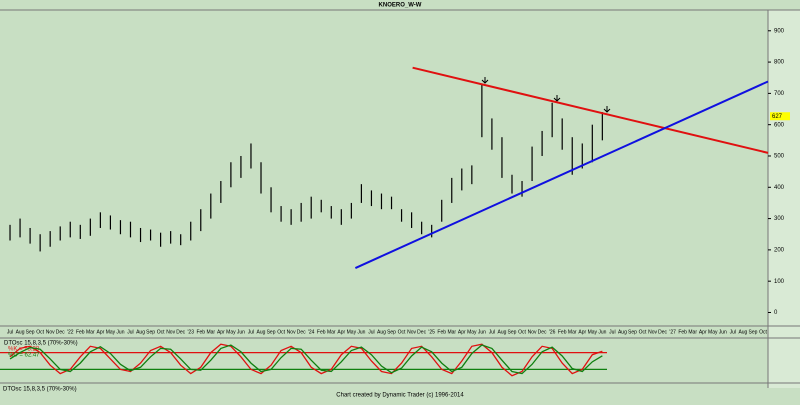 The height and width of the screenshot is (405, 800). I want to click on y-tick-label: 300, so click(779, 219).